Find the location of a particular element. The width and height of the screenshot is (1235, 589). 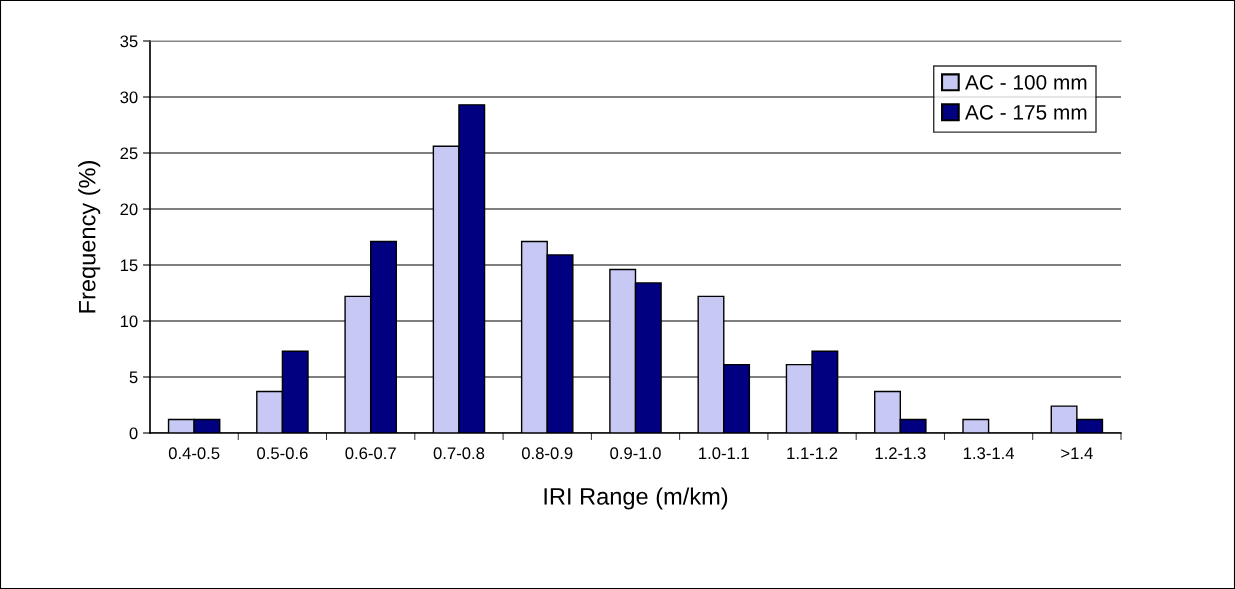

legend-label: AC - 175 mm is located at coordinates (1026, 112).